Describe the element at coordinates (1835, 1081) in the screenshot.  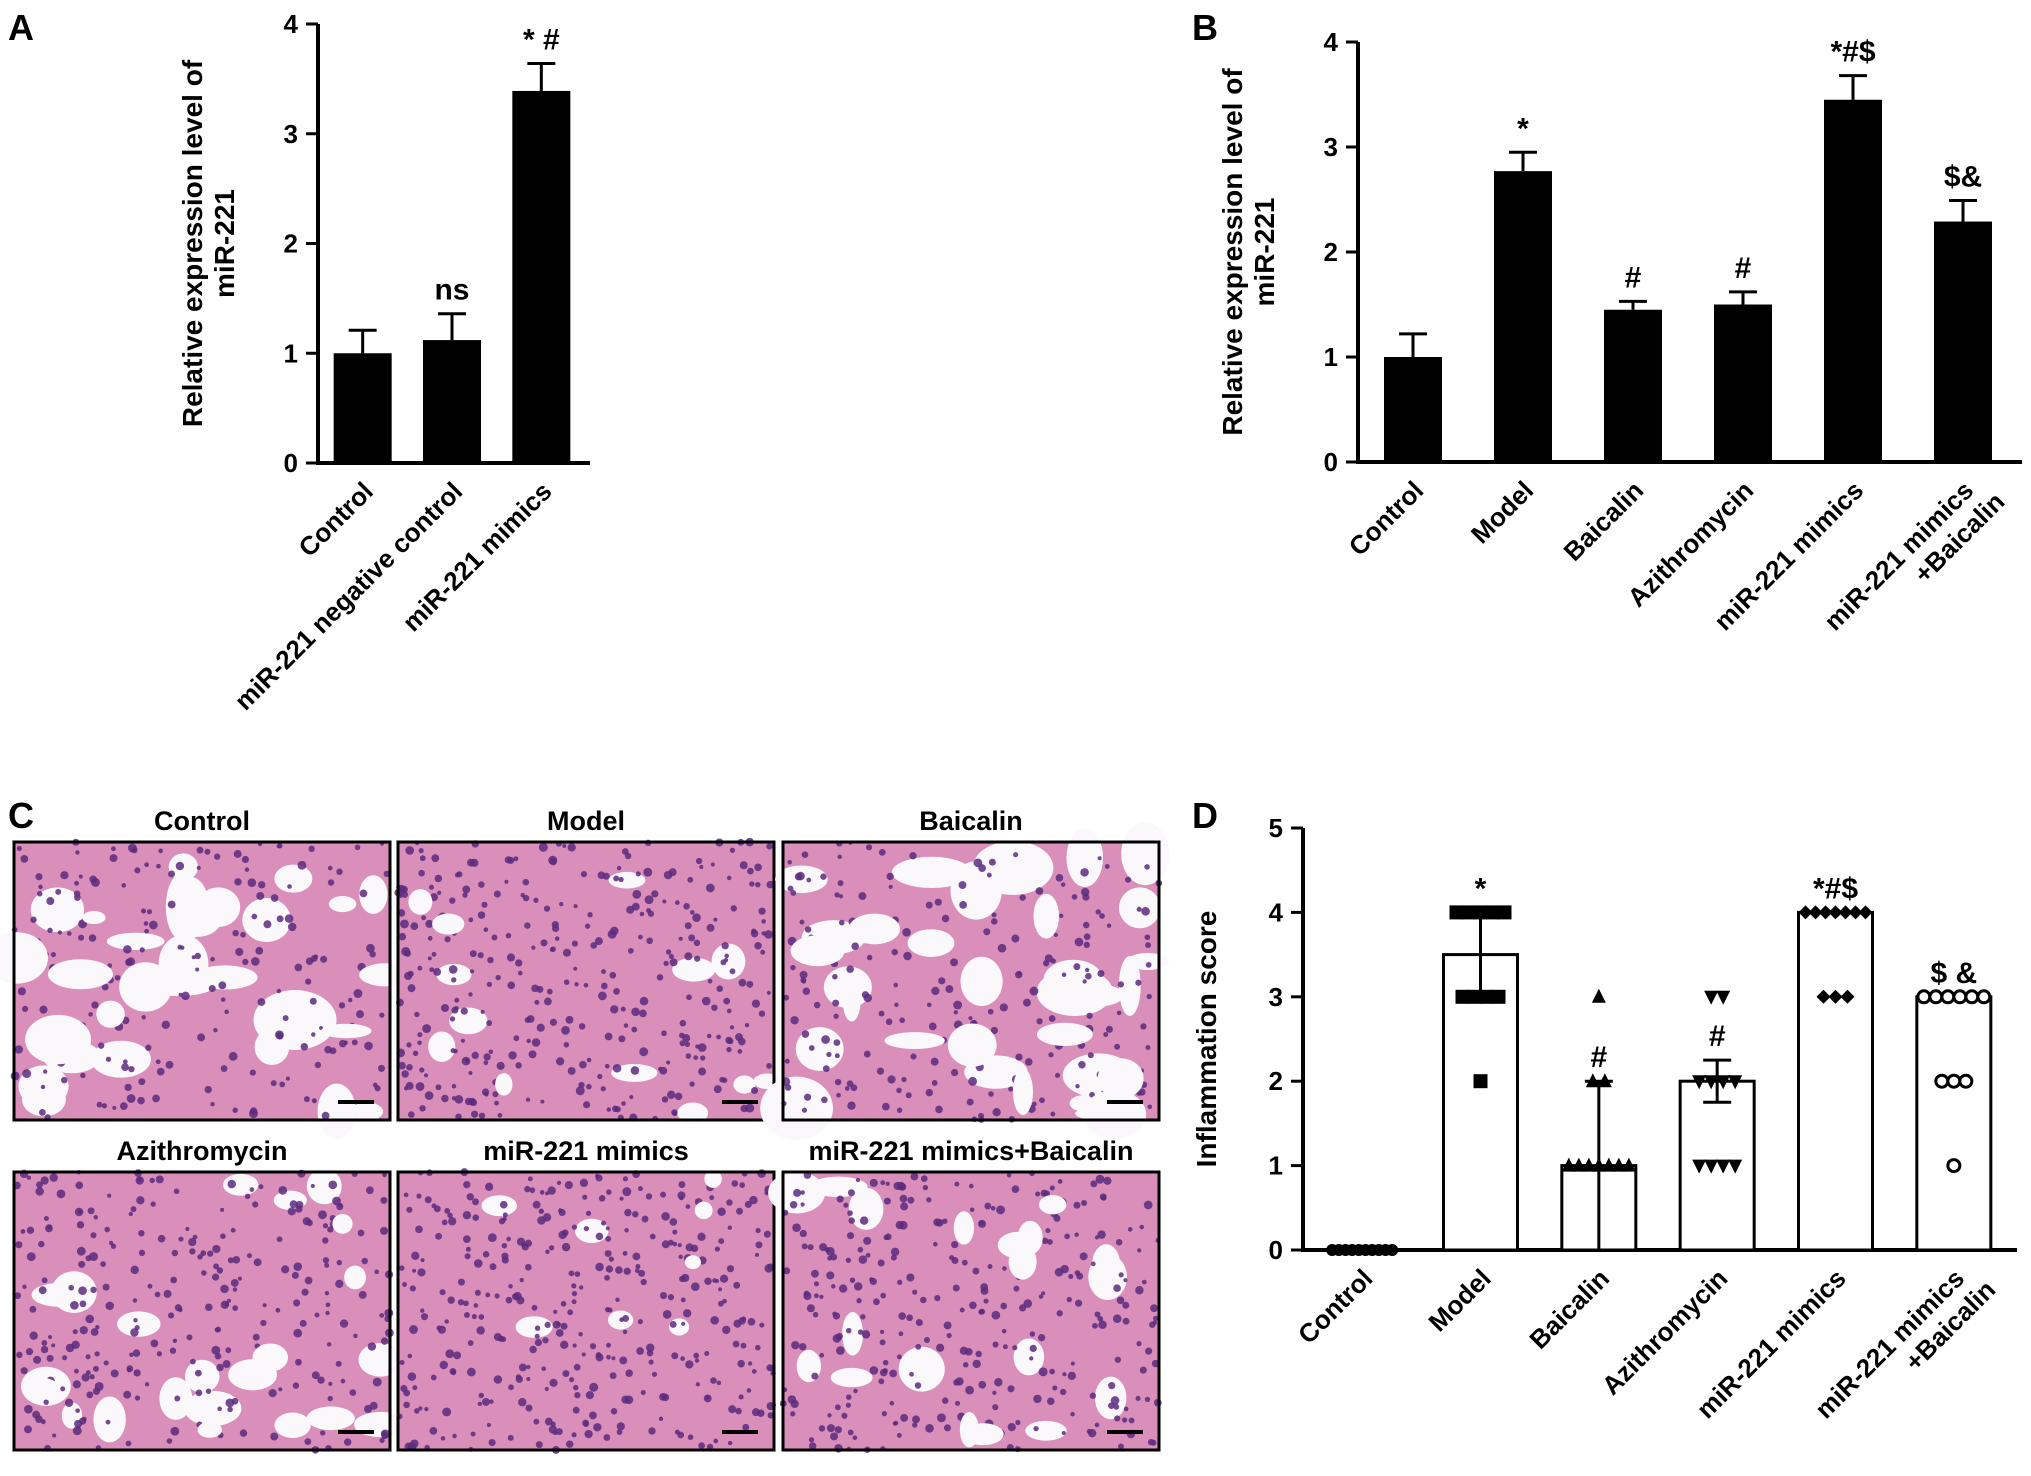
I see `bar` at that location.